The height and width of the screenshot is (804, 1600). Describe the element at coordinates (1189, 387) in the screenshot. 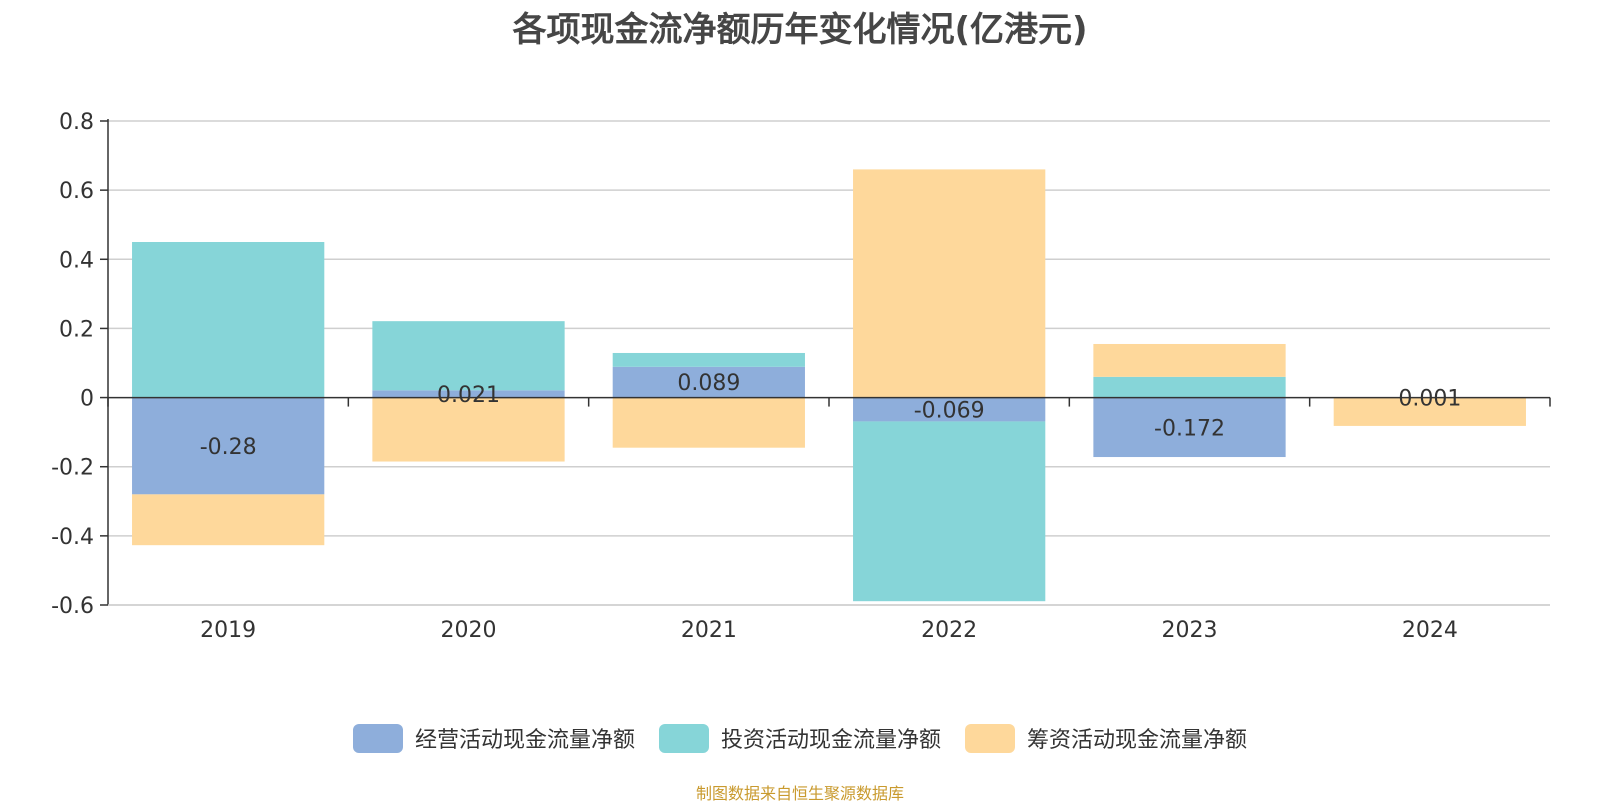

I see `bar-series2-2023` at that location.